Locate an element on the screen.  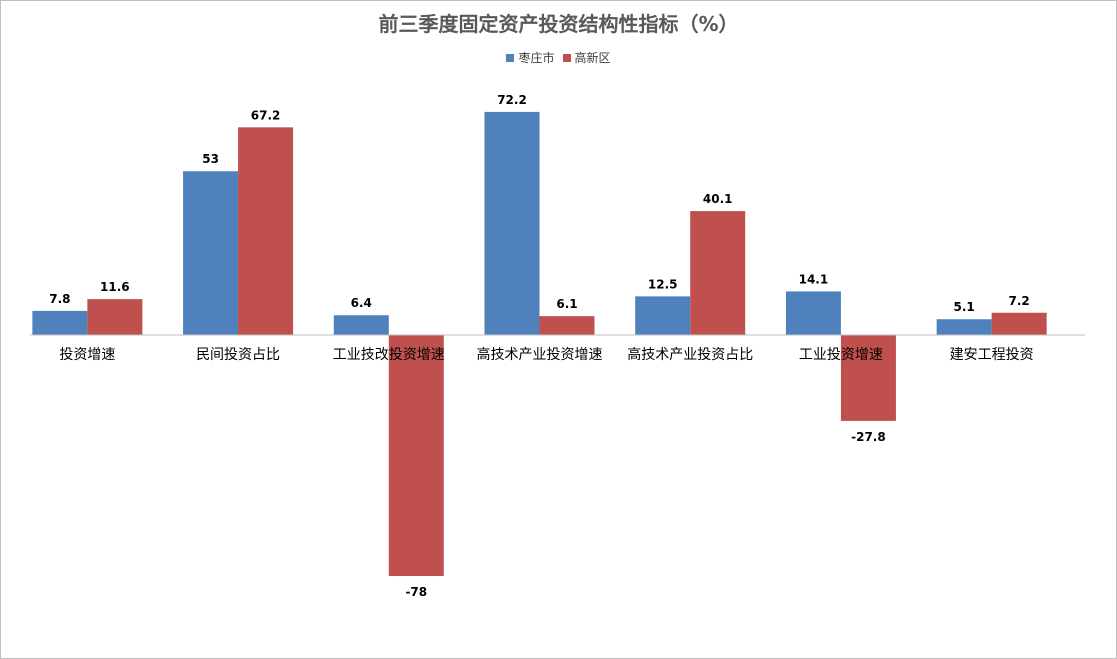
data-label: 72.2 is located at coordinates (512, 100).